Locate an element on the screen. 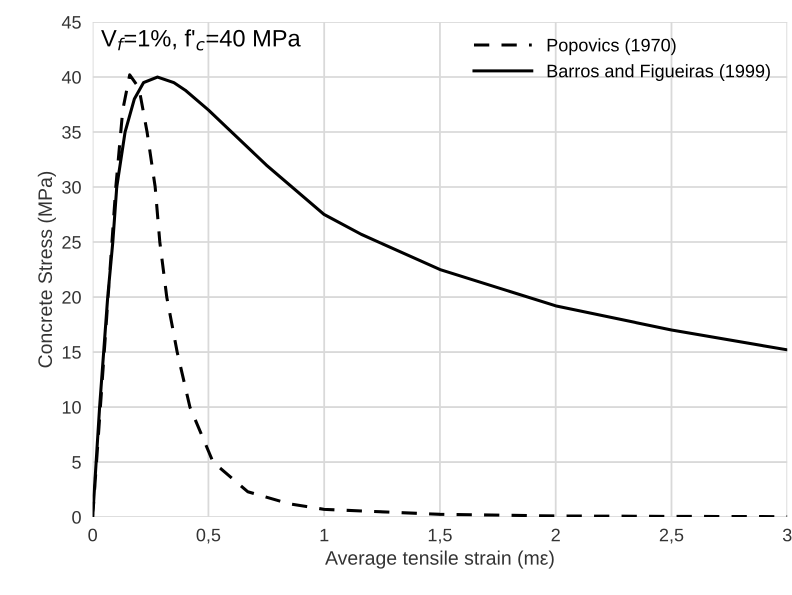  y-axis-title: Concrete Stress (MPa) is located at coordinates (47, 270).